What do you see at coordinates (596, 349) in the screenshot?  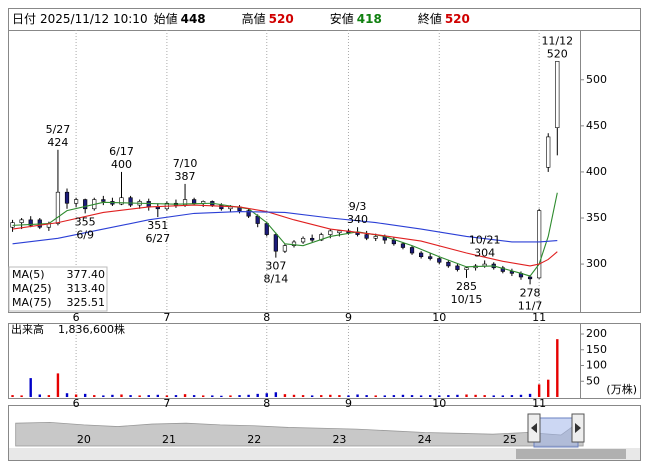 I see `y-tick-label: 150` at bounding box center [596, 349].